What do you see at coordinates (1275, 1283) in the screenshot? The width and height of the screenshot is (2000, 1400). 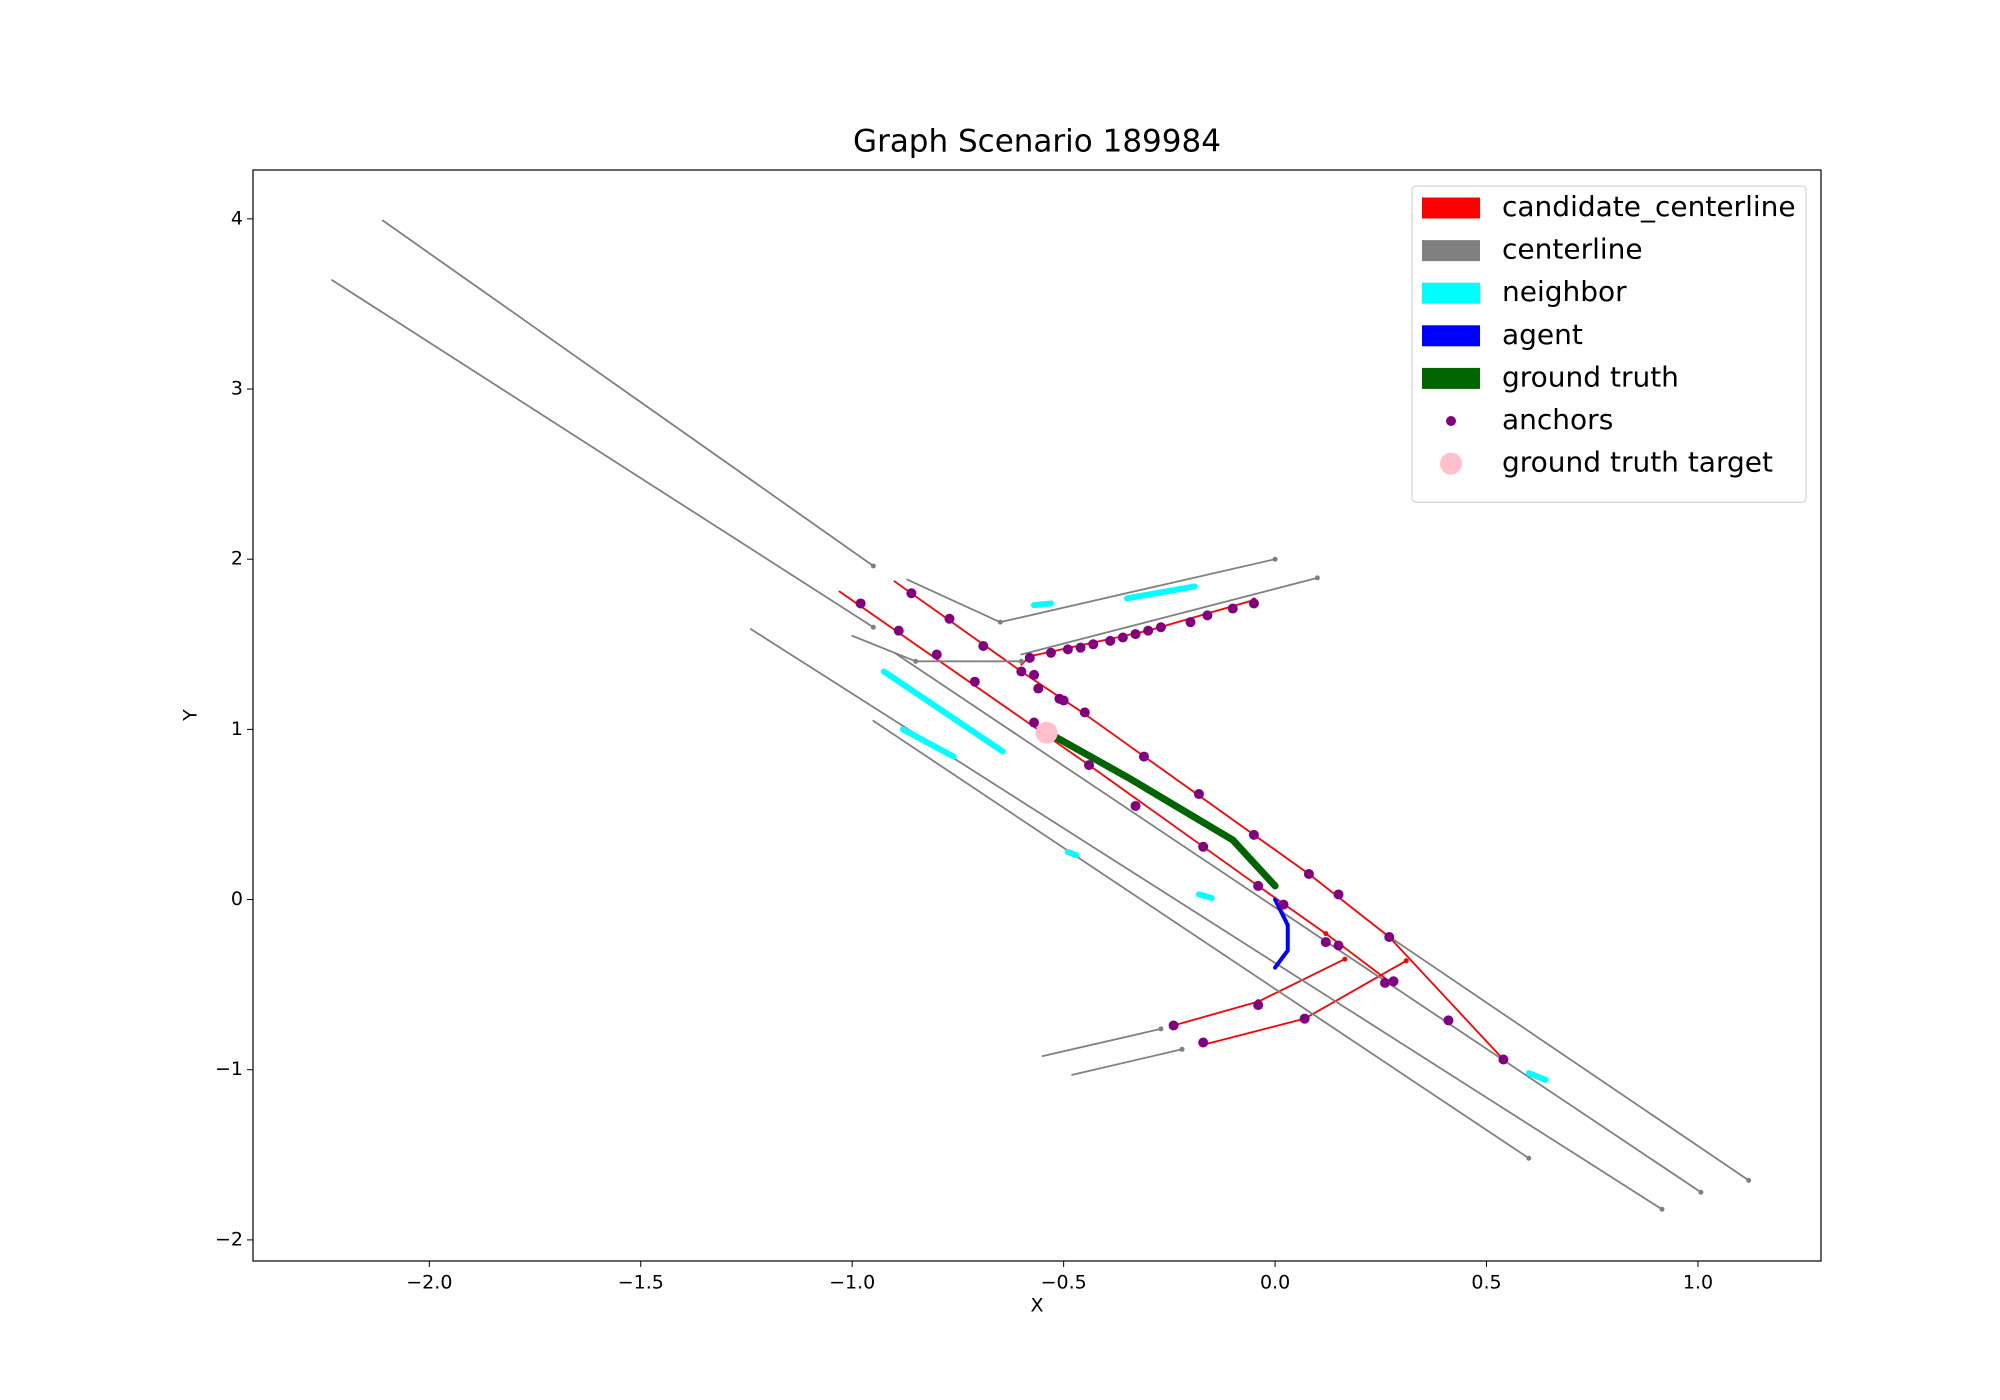 I see `x-tick-label: 0.0` at bounding box center [1275, 1283].